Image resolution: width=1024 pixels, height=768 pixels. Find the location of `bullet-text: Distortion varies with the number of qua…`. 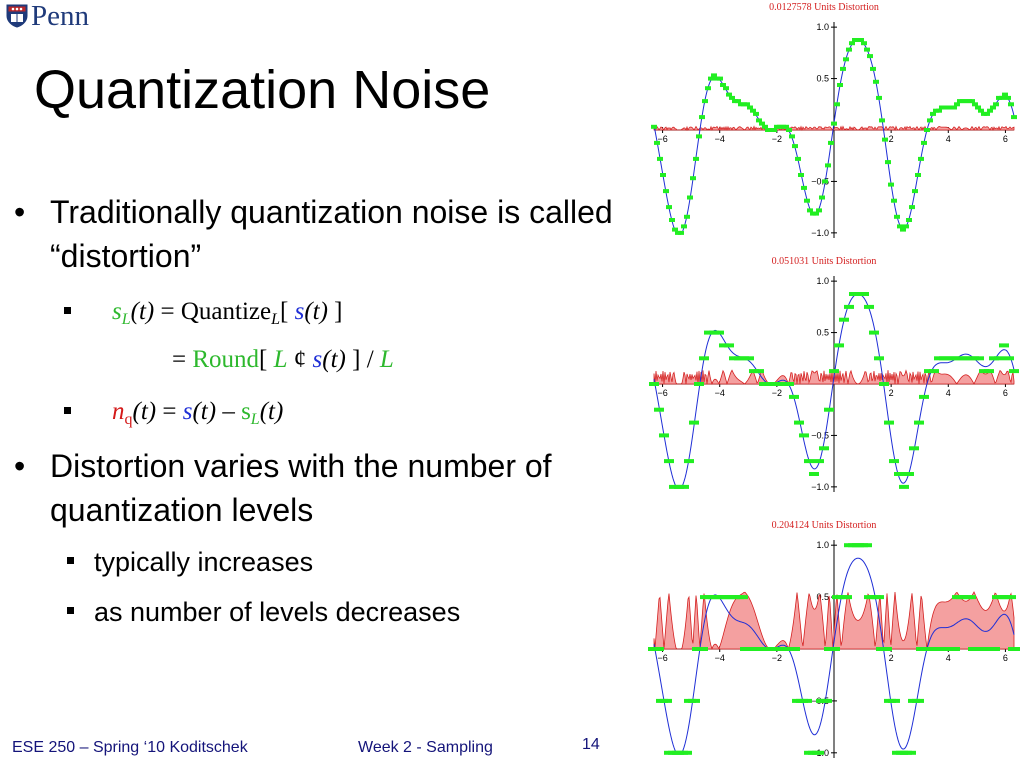

bullet-text: Distortion varies with the number of qua… is located at coordinates (301, 488).